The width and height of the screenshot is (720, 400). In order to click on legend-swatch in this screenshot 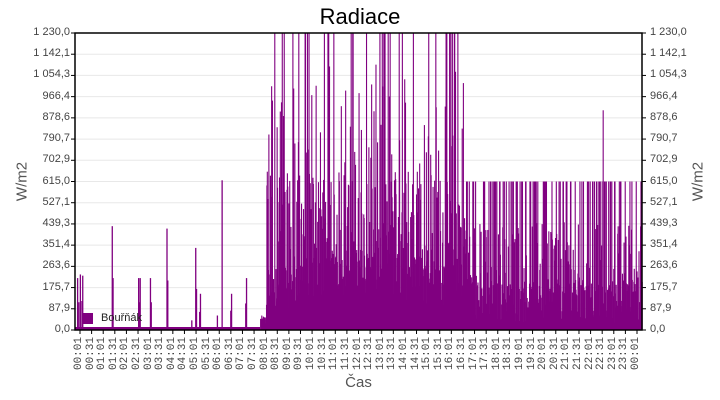, I will do `click(87, 318)`.